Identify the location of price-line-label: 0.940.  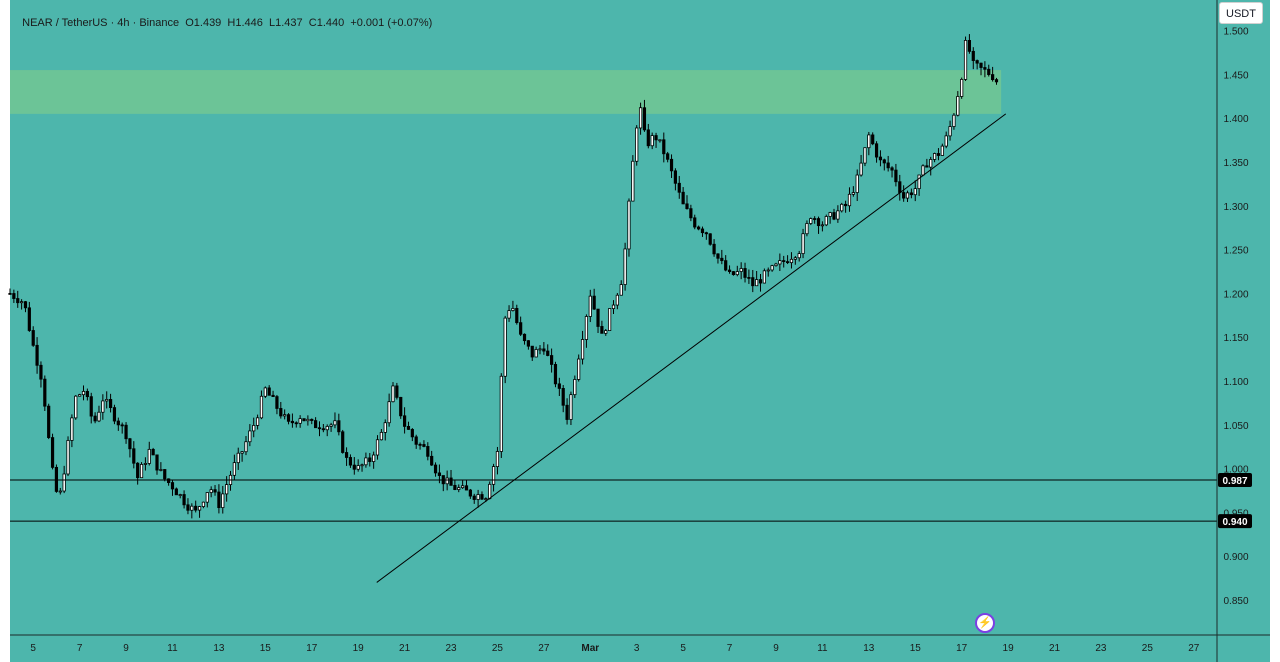
(1234, 522).